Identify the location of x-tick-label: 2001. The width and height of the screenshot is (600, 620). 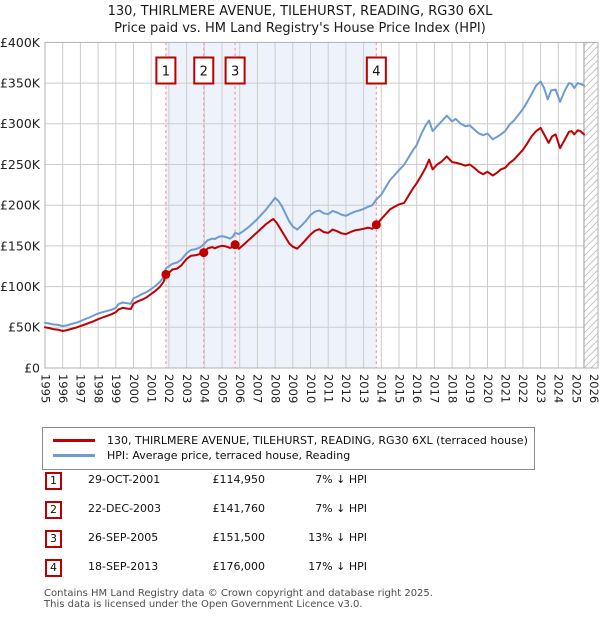
(152, 388).